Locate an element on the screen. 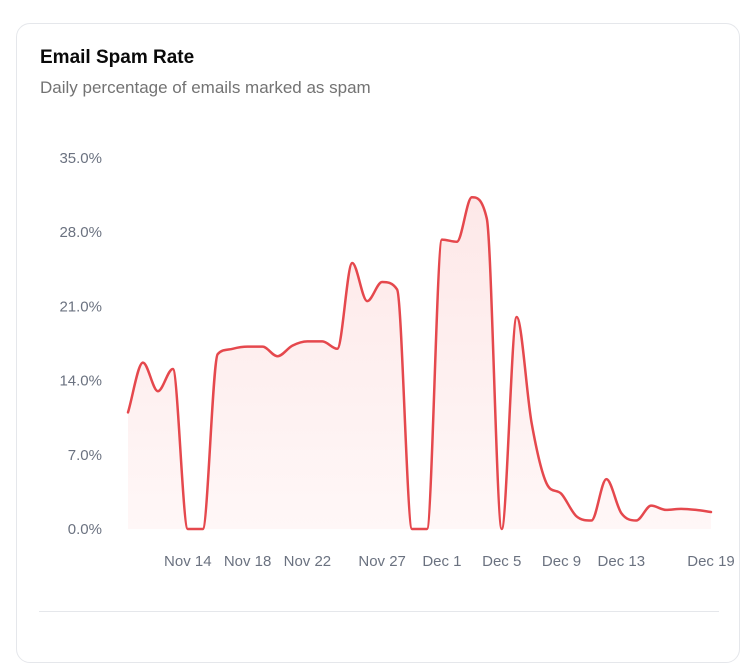  y-tick-label: 21.0% is located at coordinates (80, 306).